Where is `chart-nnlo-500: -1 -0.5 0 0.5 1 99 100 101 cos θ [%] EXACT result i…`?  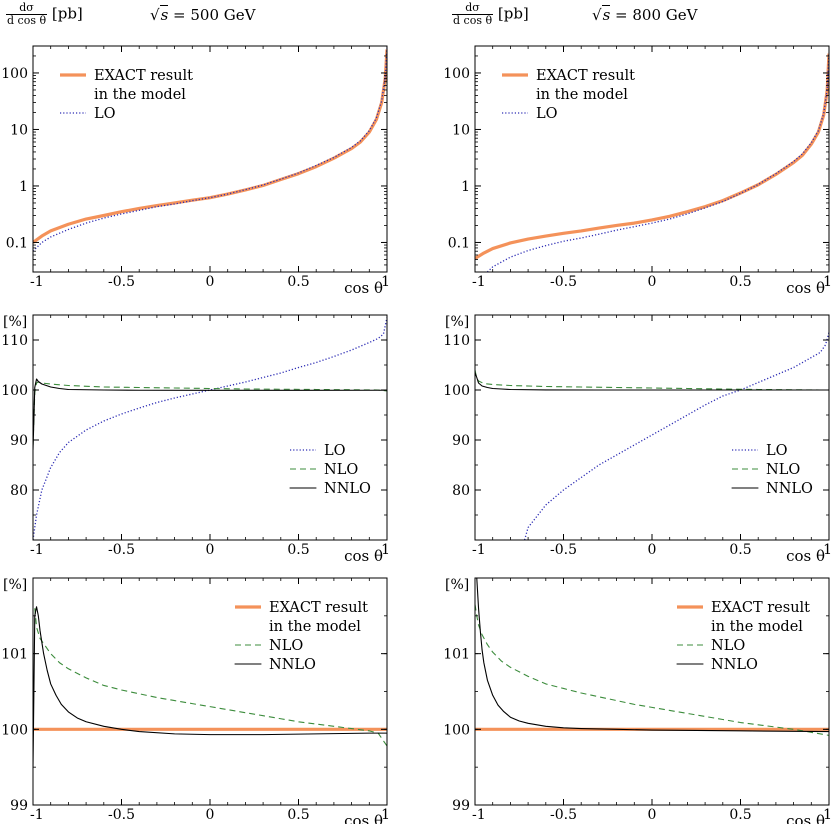 chart-nnlo-500: -1 -0.5 0 0.5 1 99 100 101 cos θ [%] EXACT result i… is located at coordinates (195, 700).